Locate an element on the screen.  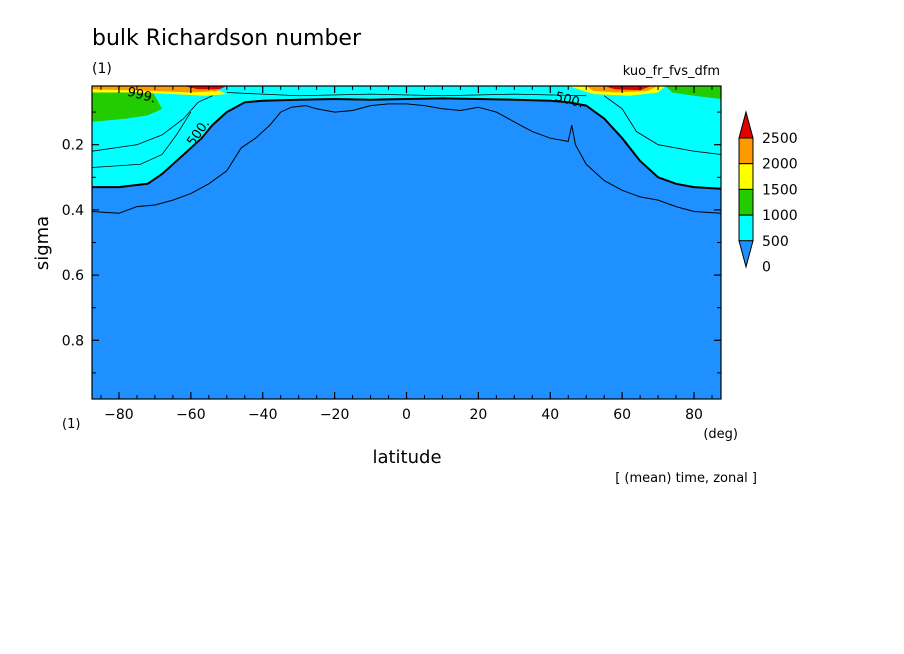
colorbar-extend-bottom is located at coordinates (746, 254).